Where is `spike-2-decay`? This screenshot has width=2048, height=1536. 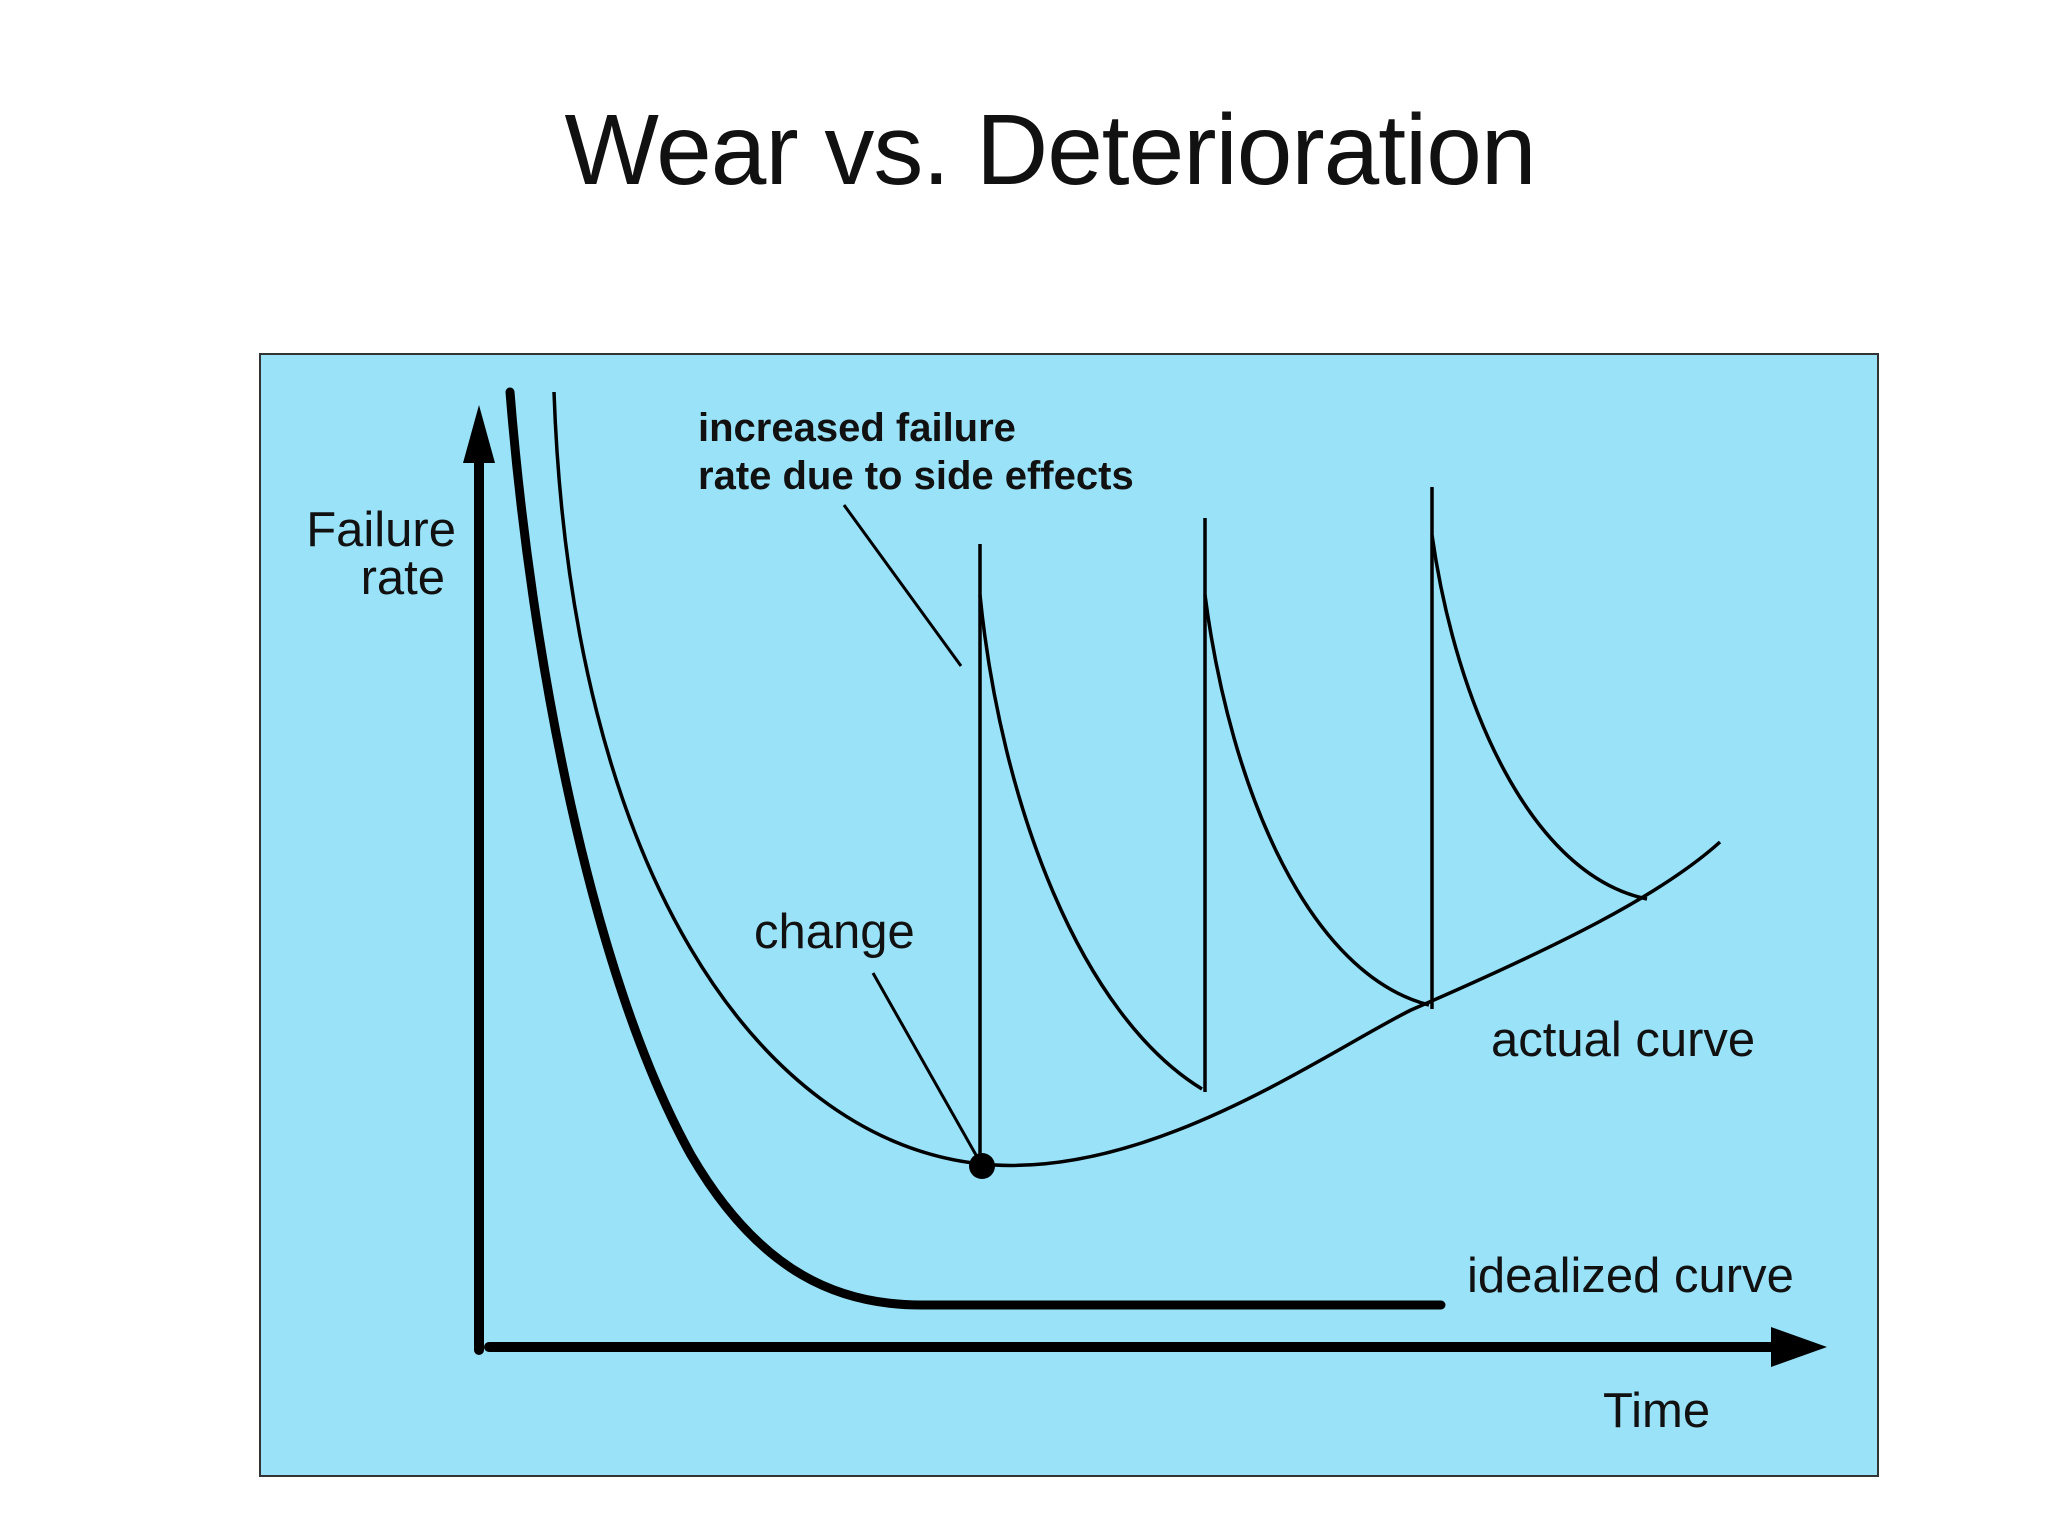
spike-2-decay is located at coordinates (1316, 800).